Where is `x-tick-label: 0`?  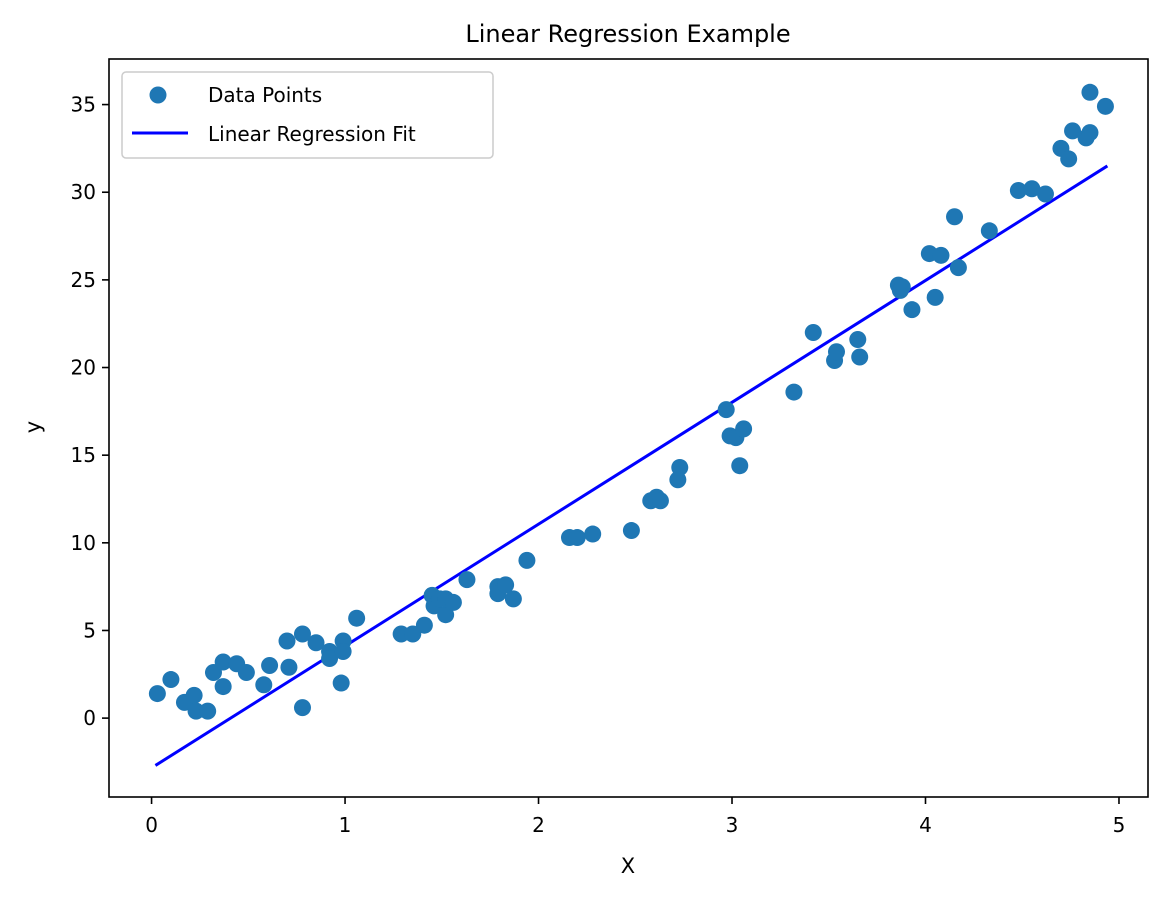
x-tick-label: 0 is located at coordinates (151, 825).